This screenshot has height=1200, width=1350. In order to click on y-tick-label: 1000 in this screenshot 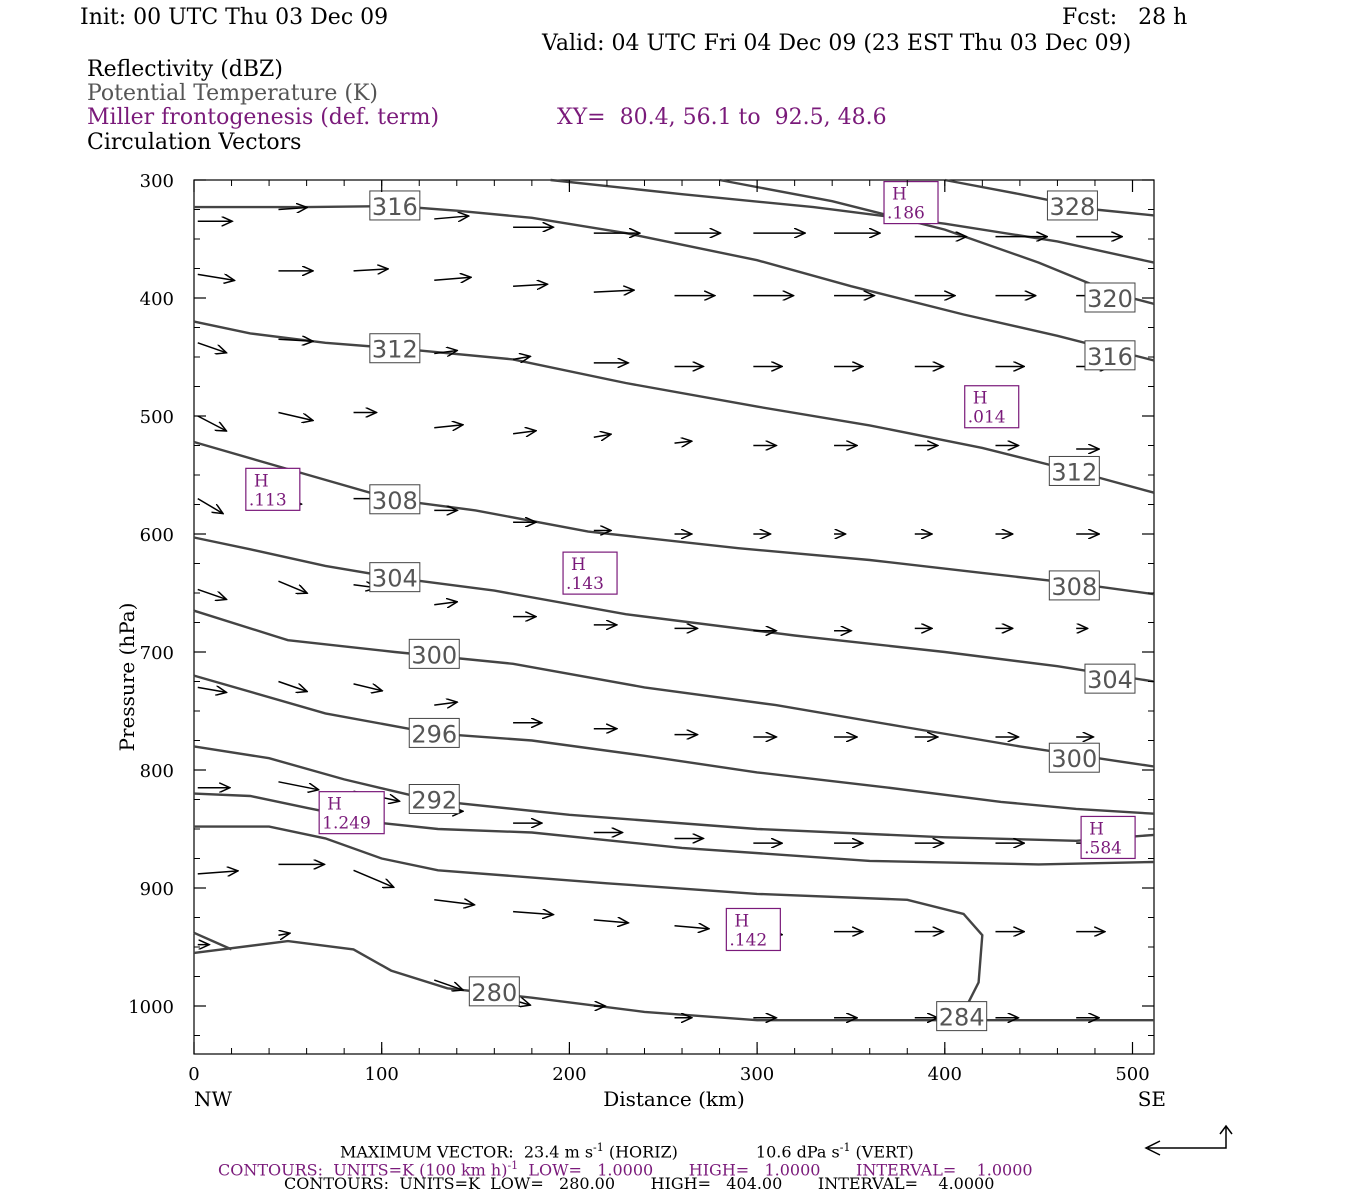, I will do `click(151, 1007)`.